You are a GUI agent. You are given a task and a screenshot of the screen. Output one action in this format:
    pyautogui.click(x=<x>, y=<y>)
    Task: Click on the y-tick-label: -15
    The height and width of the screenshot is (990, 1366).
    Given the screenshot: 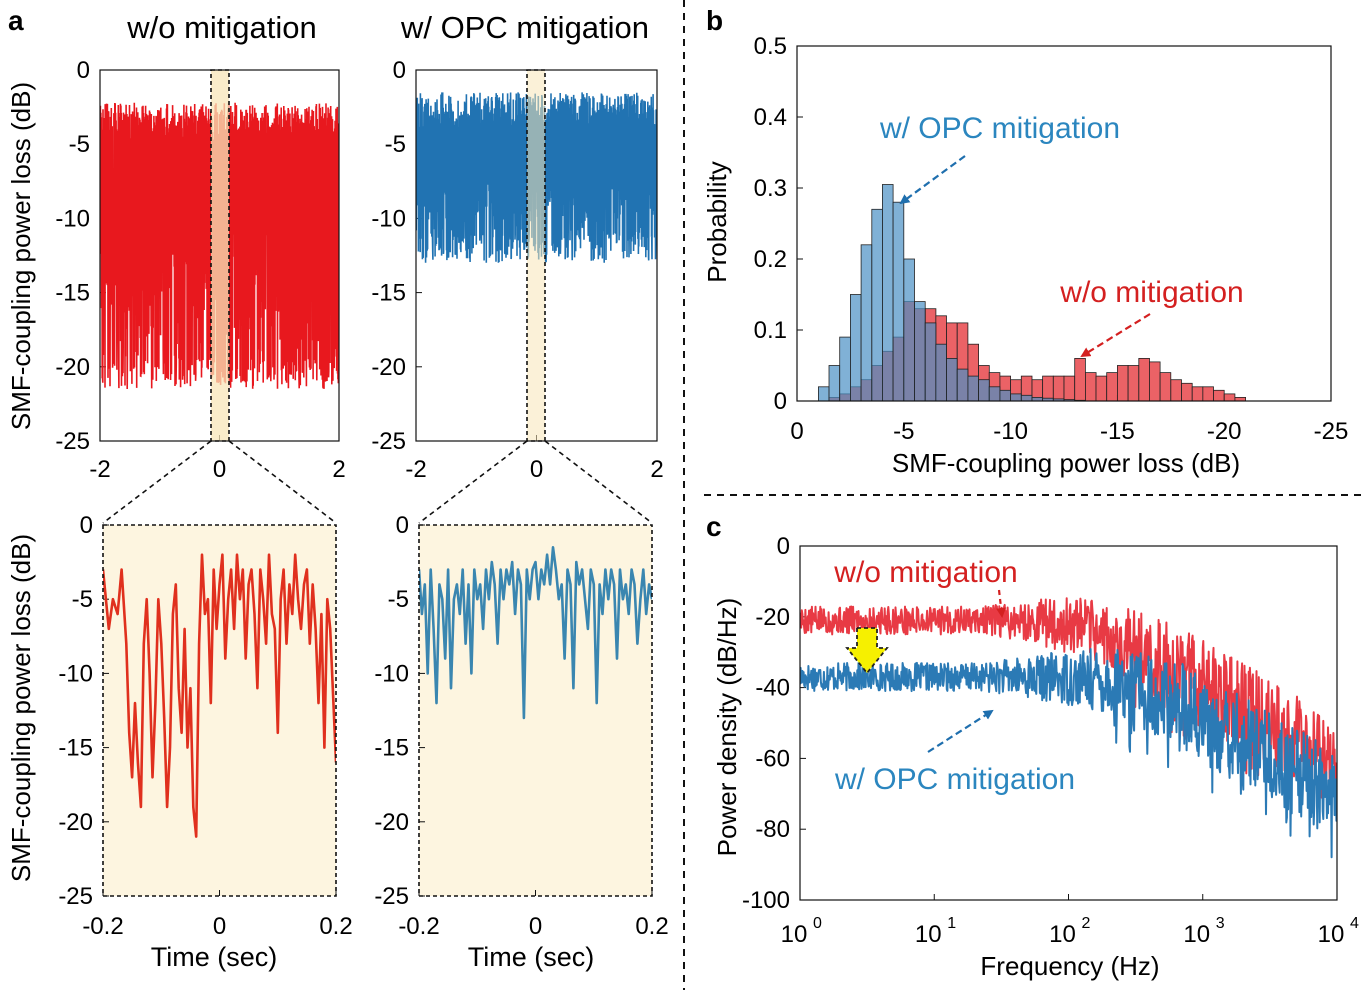 What is the action you would take?
    pyautogui.click(x=391, y=748)
    